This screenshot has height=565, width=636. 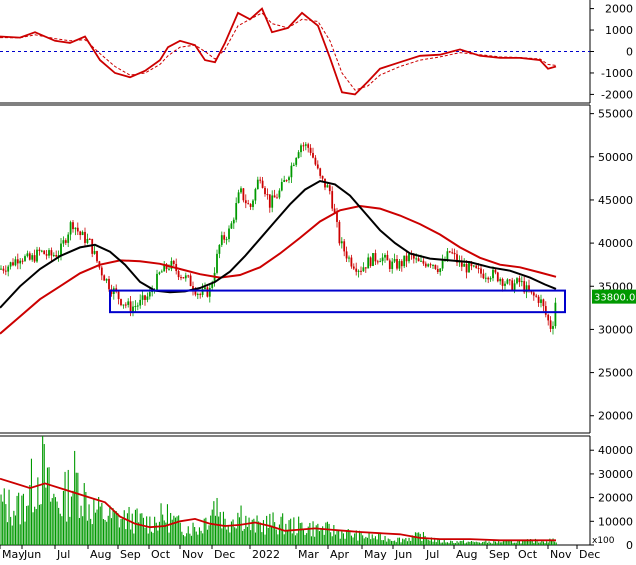 What do you see at coordinates (308, 554) in the screenshot?
I see `time-tick-label: Mar` at bounding box center [308, 554].